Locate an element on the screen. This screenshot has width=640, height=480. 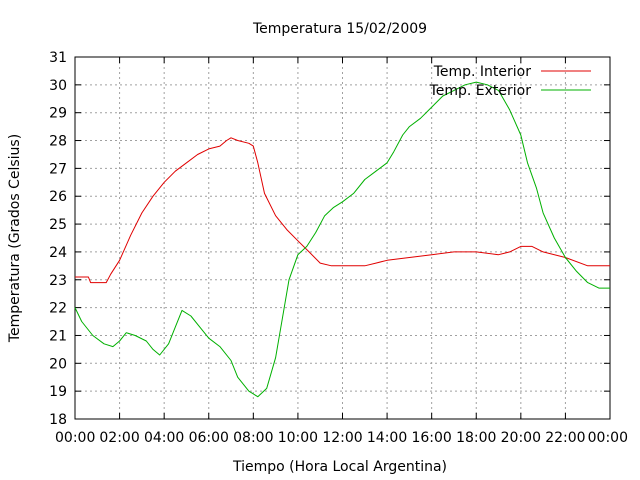
y-axis-label: Temperatura (Grados Celsius) is located at coordinates (15, 238).